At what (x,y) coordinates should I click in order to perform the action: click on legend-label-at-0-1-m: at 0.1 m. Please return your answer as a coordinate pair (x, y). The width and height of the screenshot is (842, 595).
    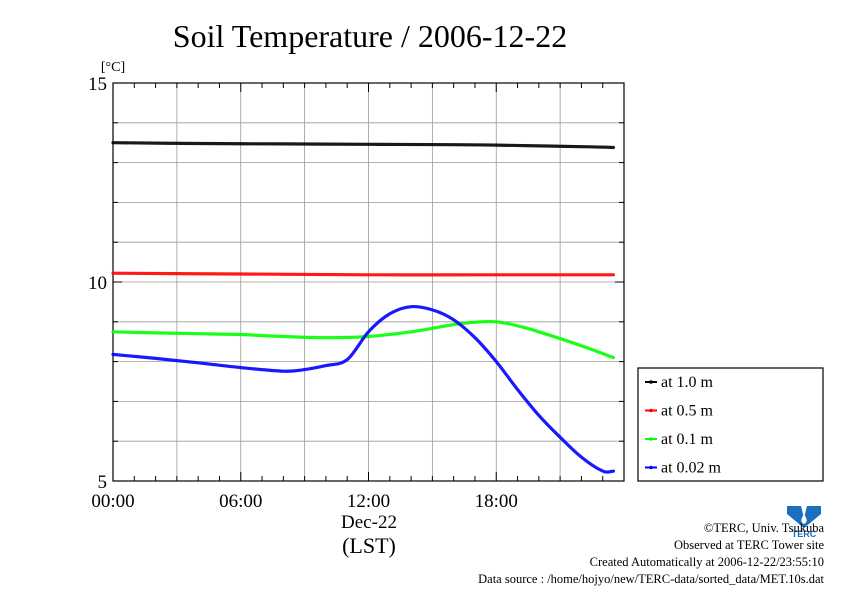
    Looking at the image, I should click on (687, 439).